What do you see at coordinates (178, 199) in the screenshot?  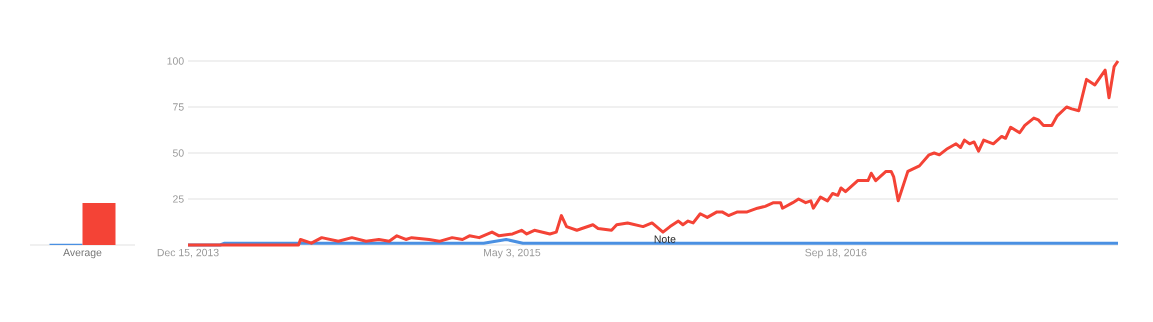 I see `y-tick-label: 25` at bounding box center [178, 199].